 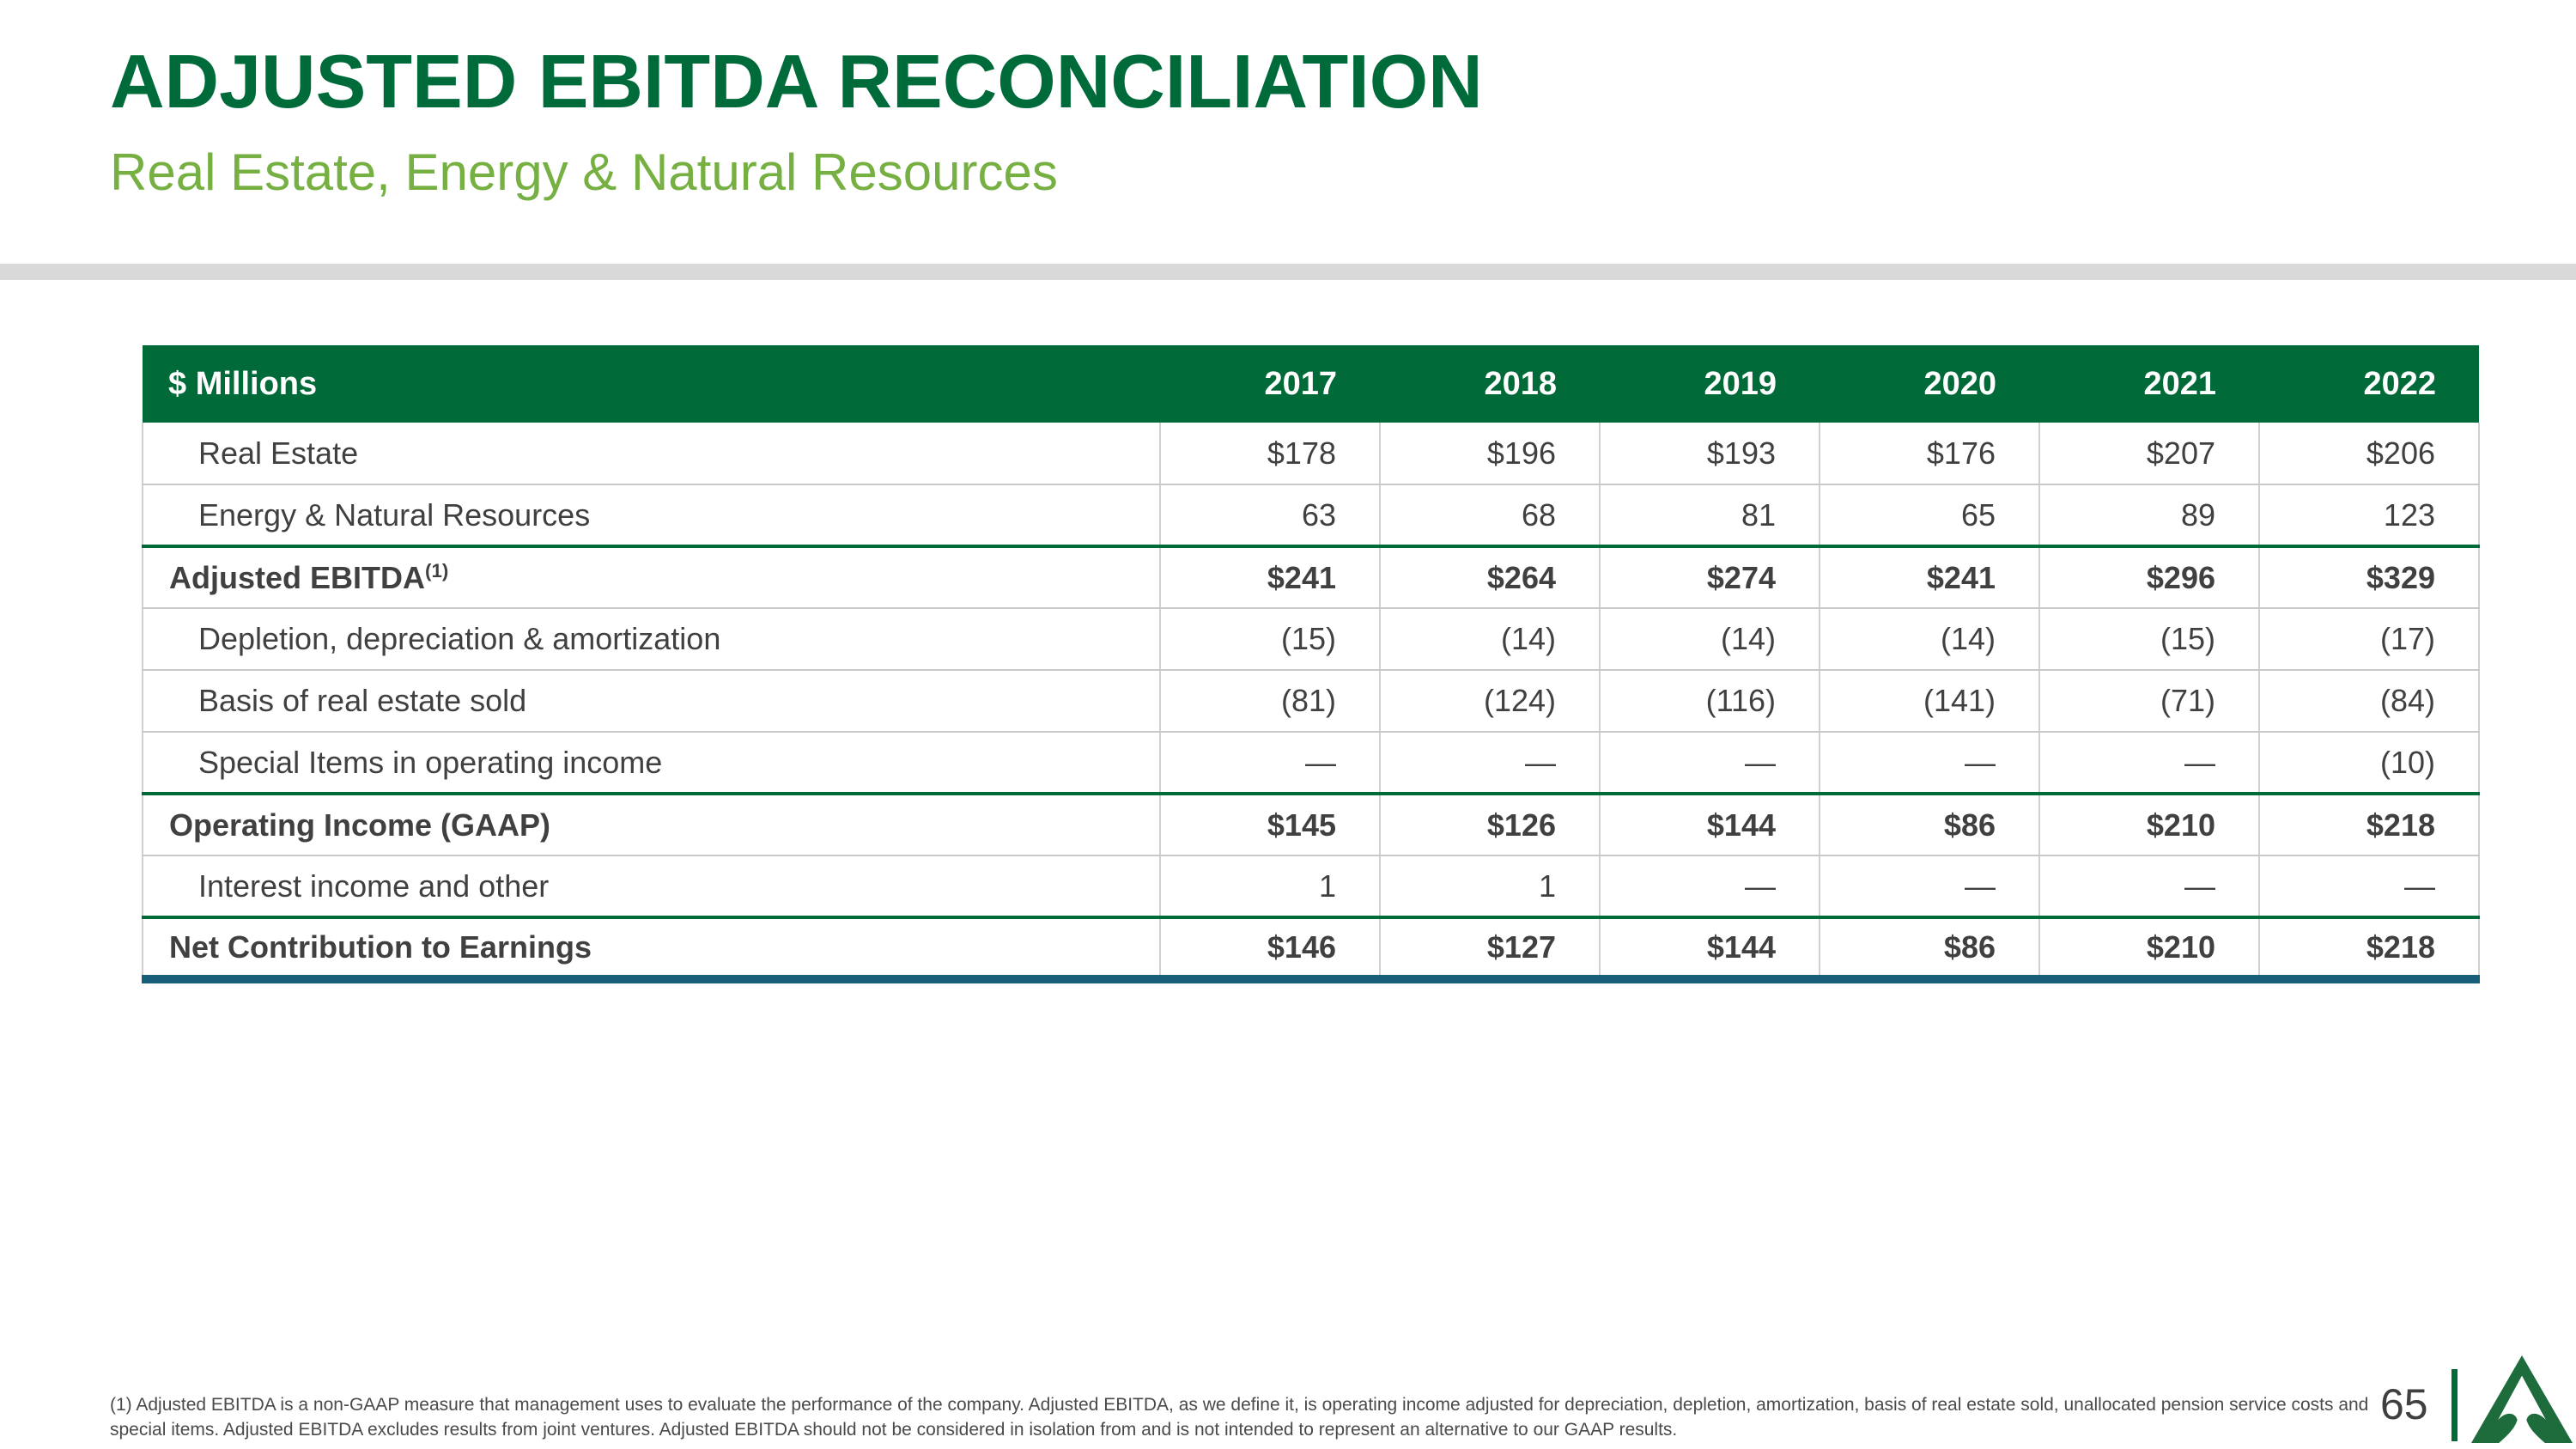 I want to click on table-header-year: 2017, so click(x=1270, y=384).